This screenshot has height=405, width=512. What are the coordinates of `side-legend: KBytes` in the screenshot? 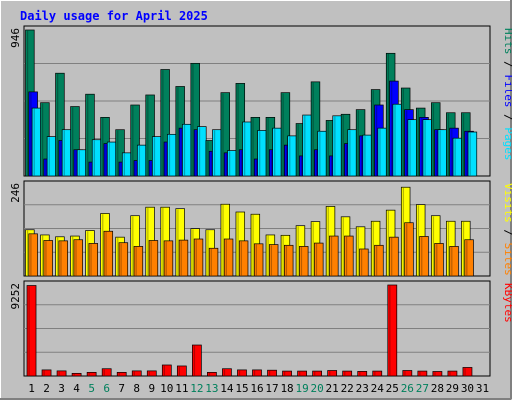 It's located at (507, 303).